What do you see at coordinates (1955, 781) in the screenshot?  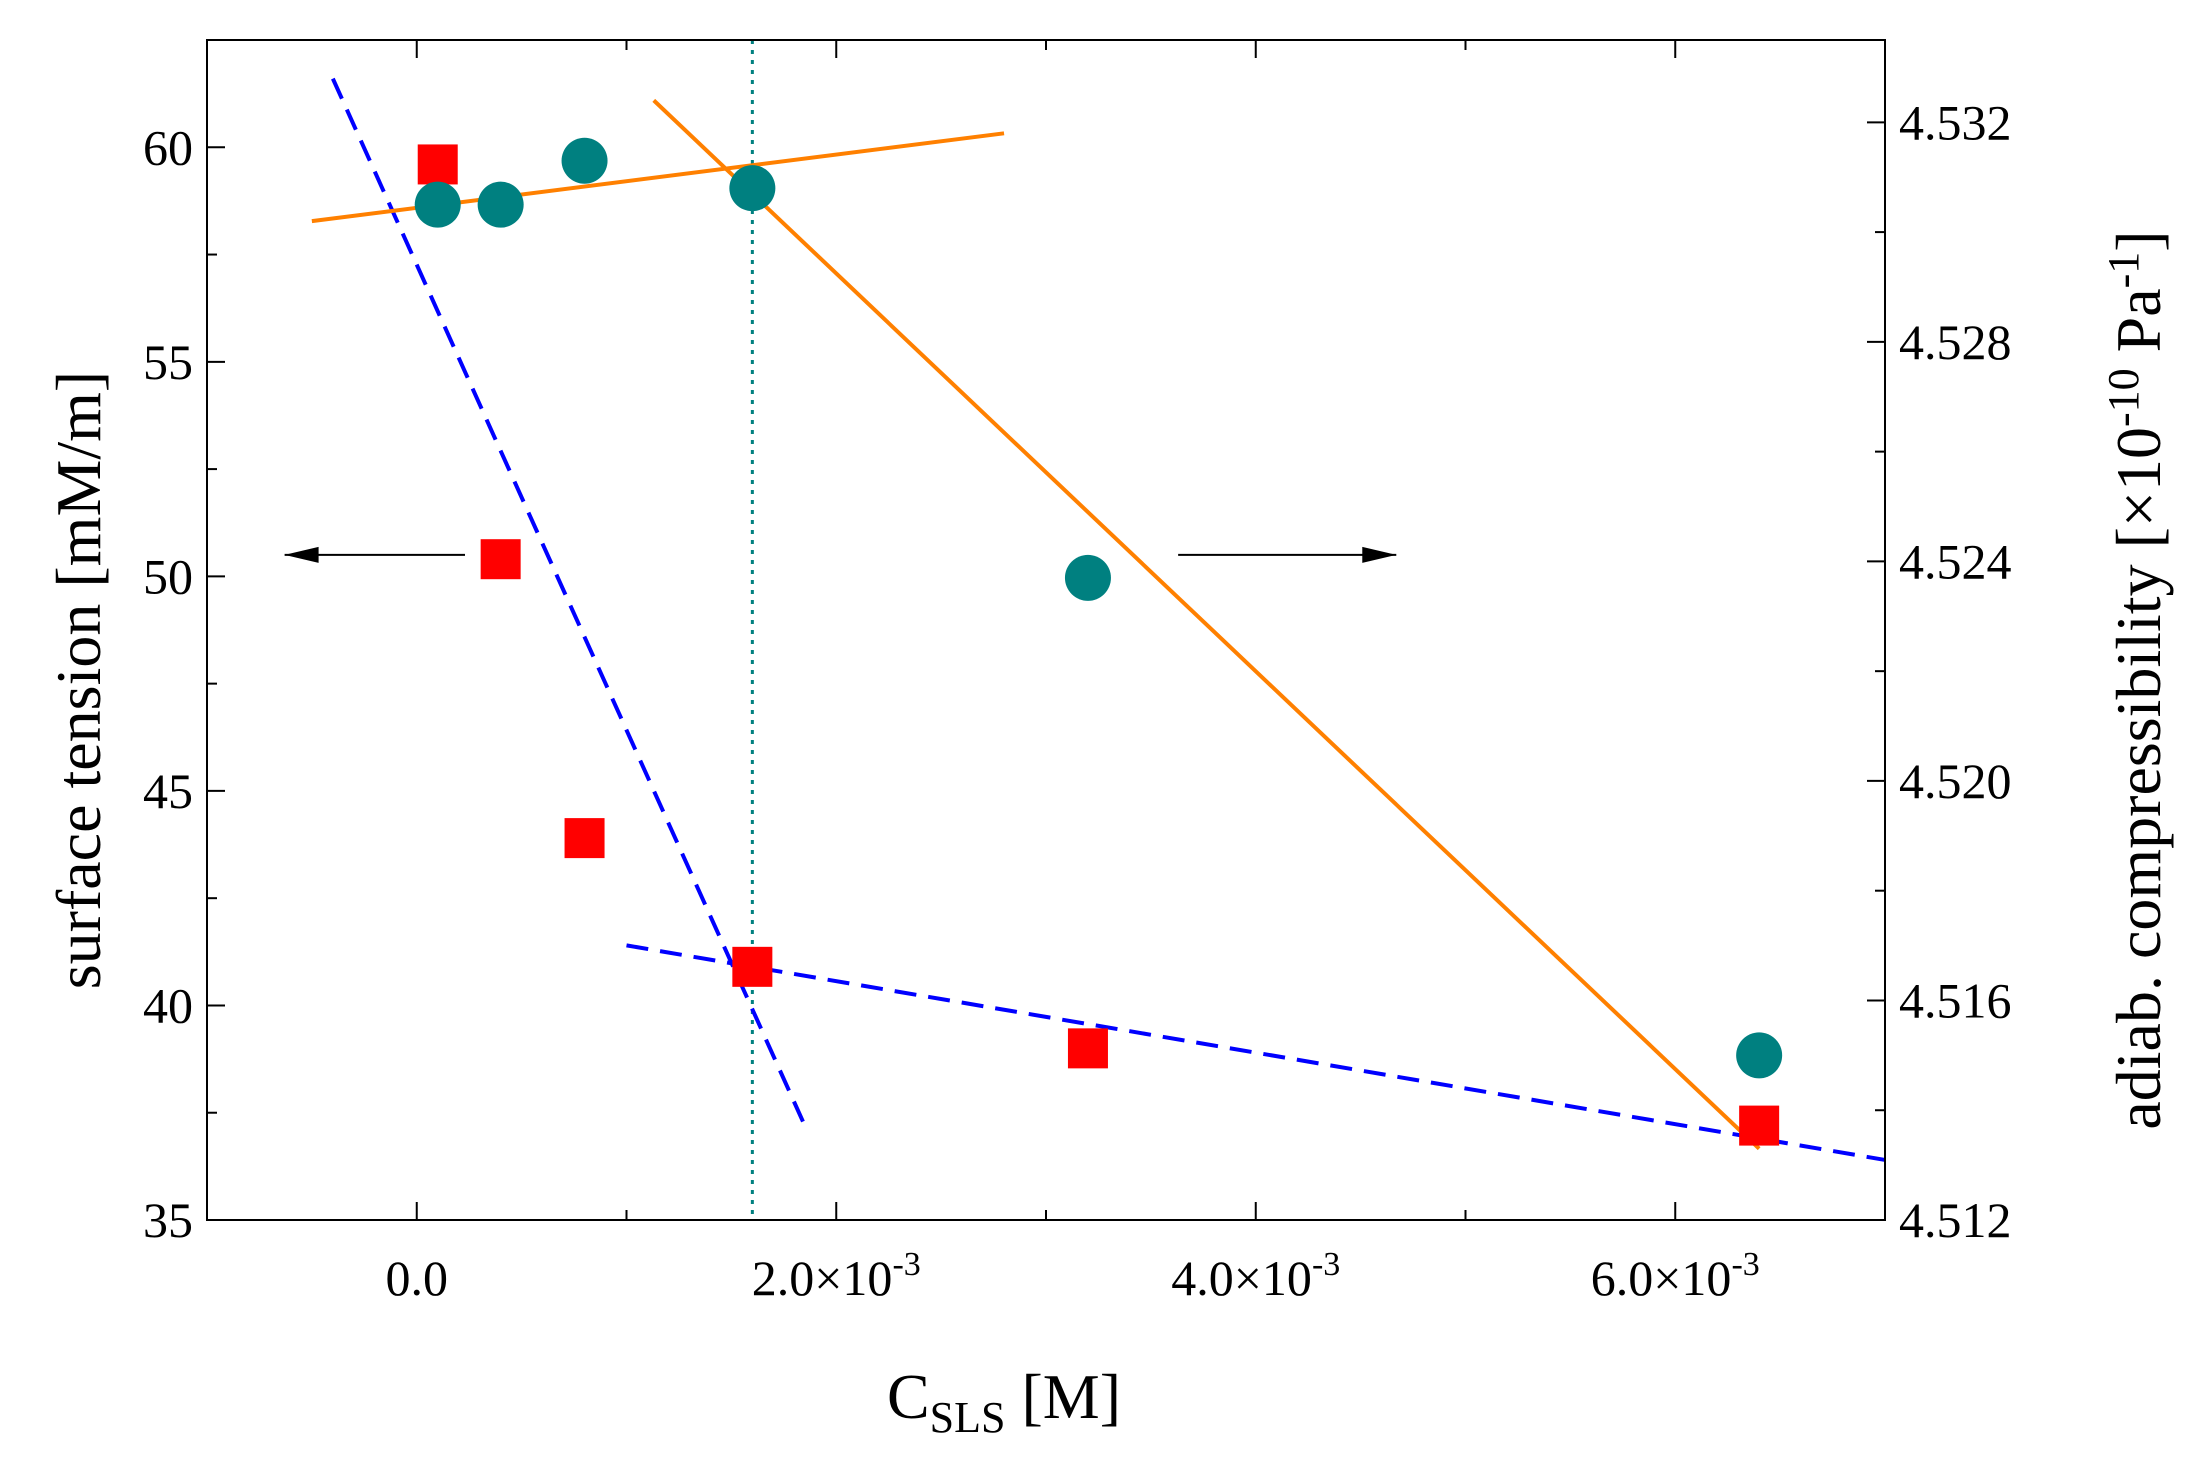 I see `y-right-tick-label: 4.520` at bounding box center [1955, 781].